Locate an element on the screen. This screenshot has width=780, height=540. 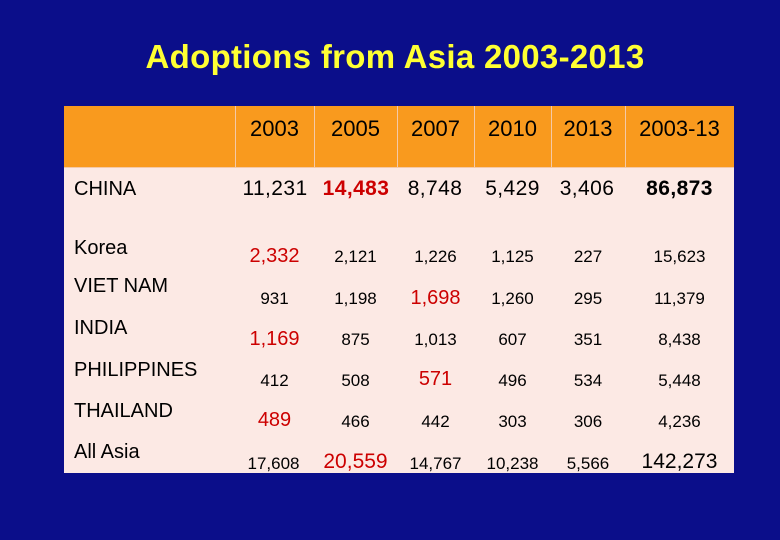
table-cell: 489 is located at coordinates (274, 420).